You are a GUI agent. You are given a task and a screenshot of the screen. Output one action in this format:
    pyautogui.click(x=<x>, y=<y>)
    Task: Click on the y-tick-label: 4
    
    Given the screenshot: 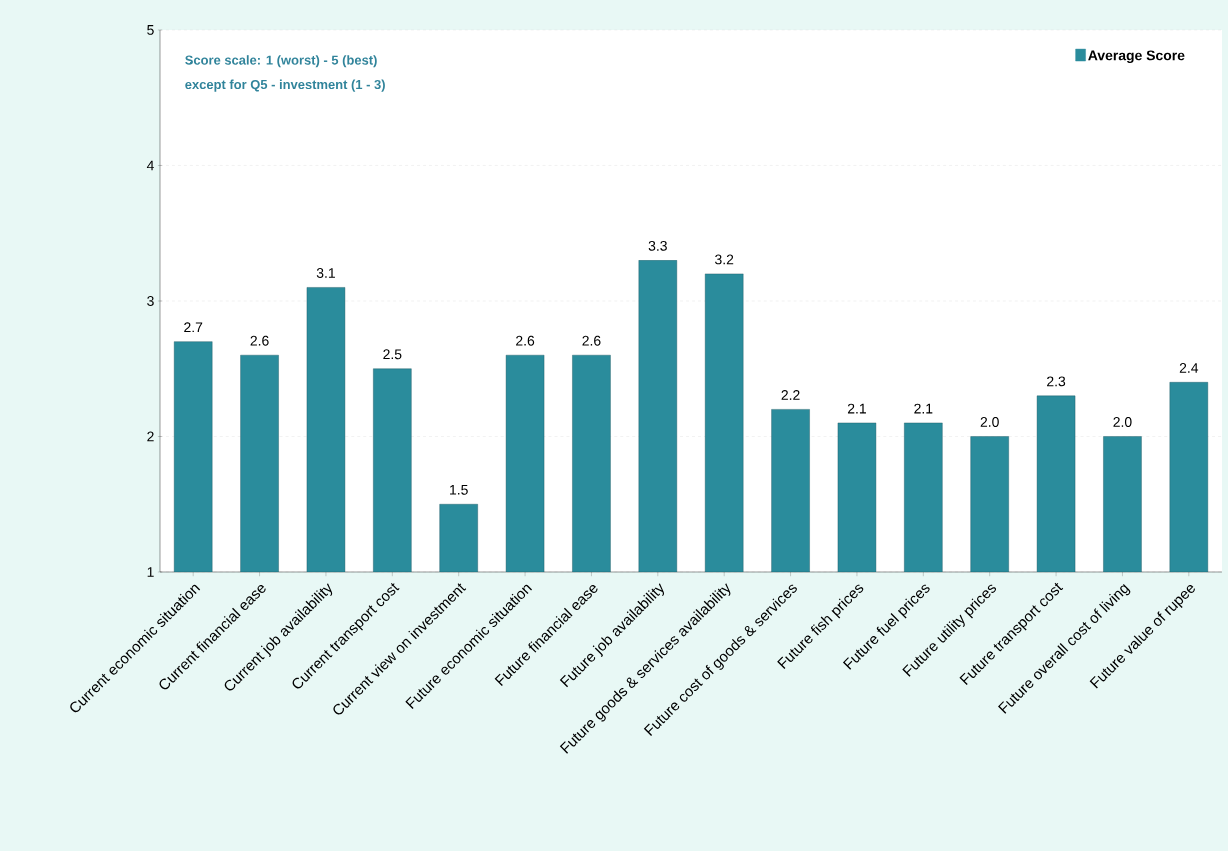 What is the action you would take?
    pyautogui.click(x=150, y=165)
    